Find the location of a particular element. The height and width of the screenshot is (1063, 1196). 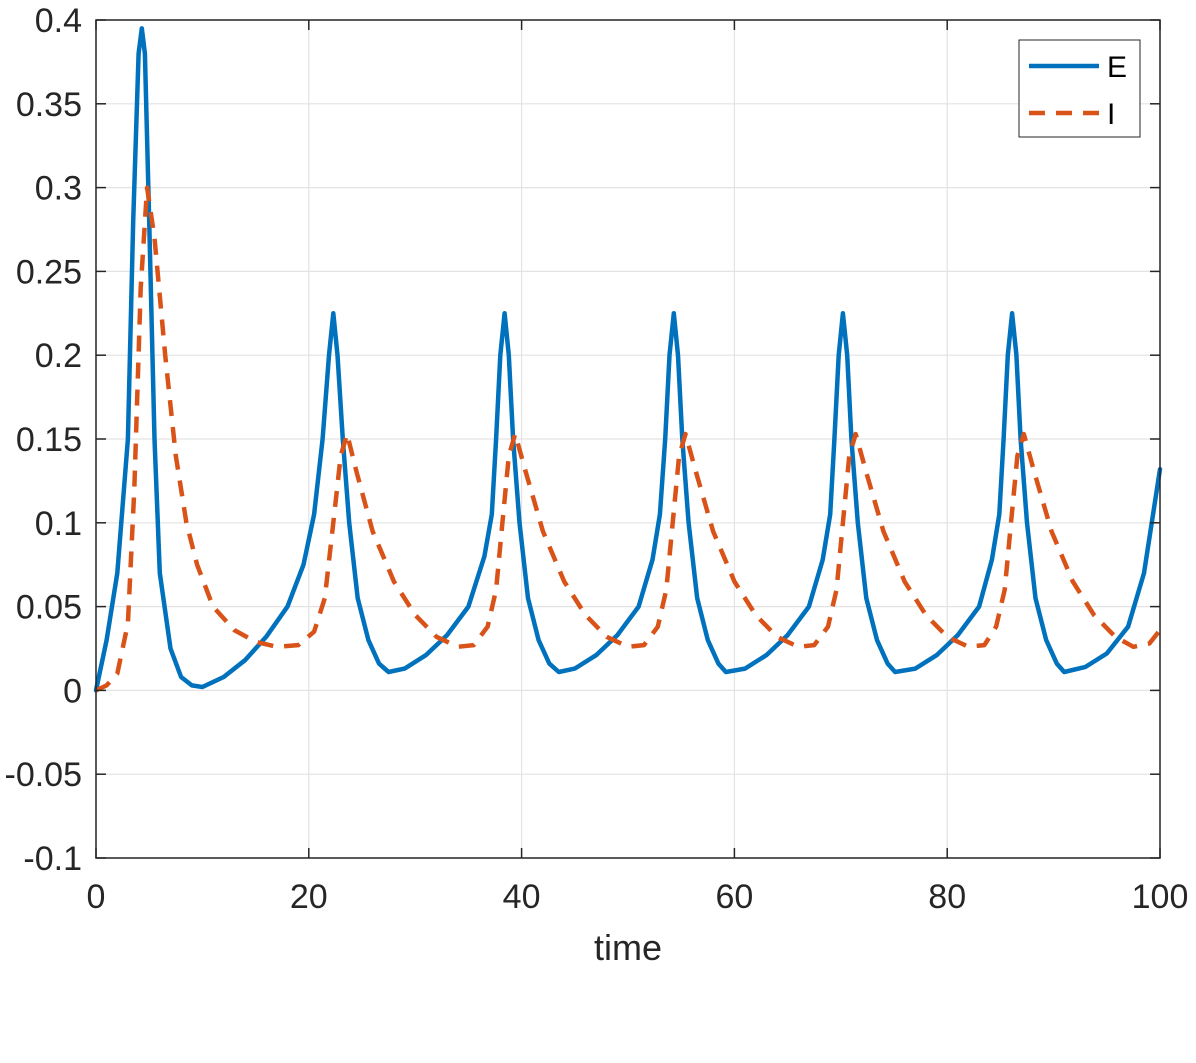

y-tick-label: 0.3 is located at coordinates (58, 189).